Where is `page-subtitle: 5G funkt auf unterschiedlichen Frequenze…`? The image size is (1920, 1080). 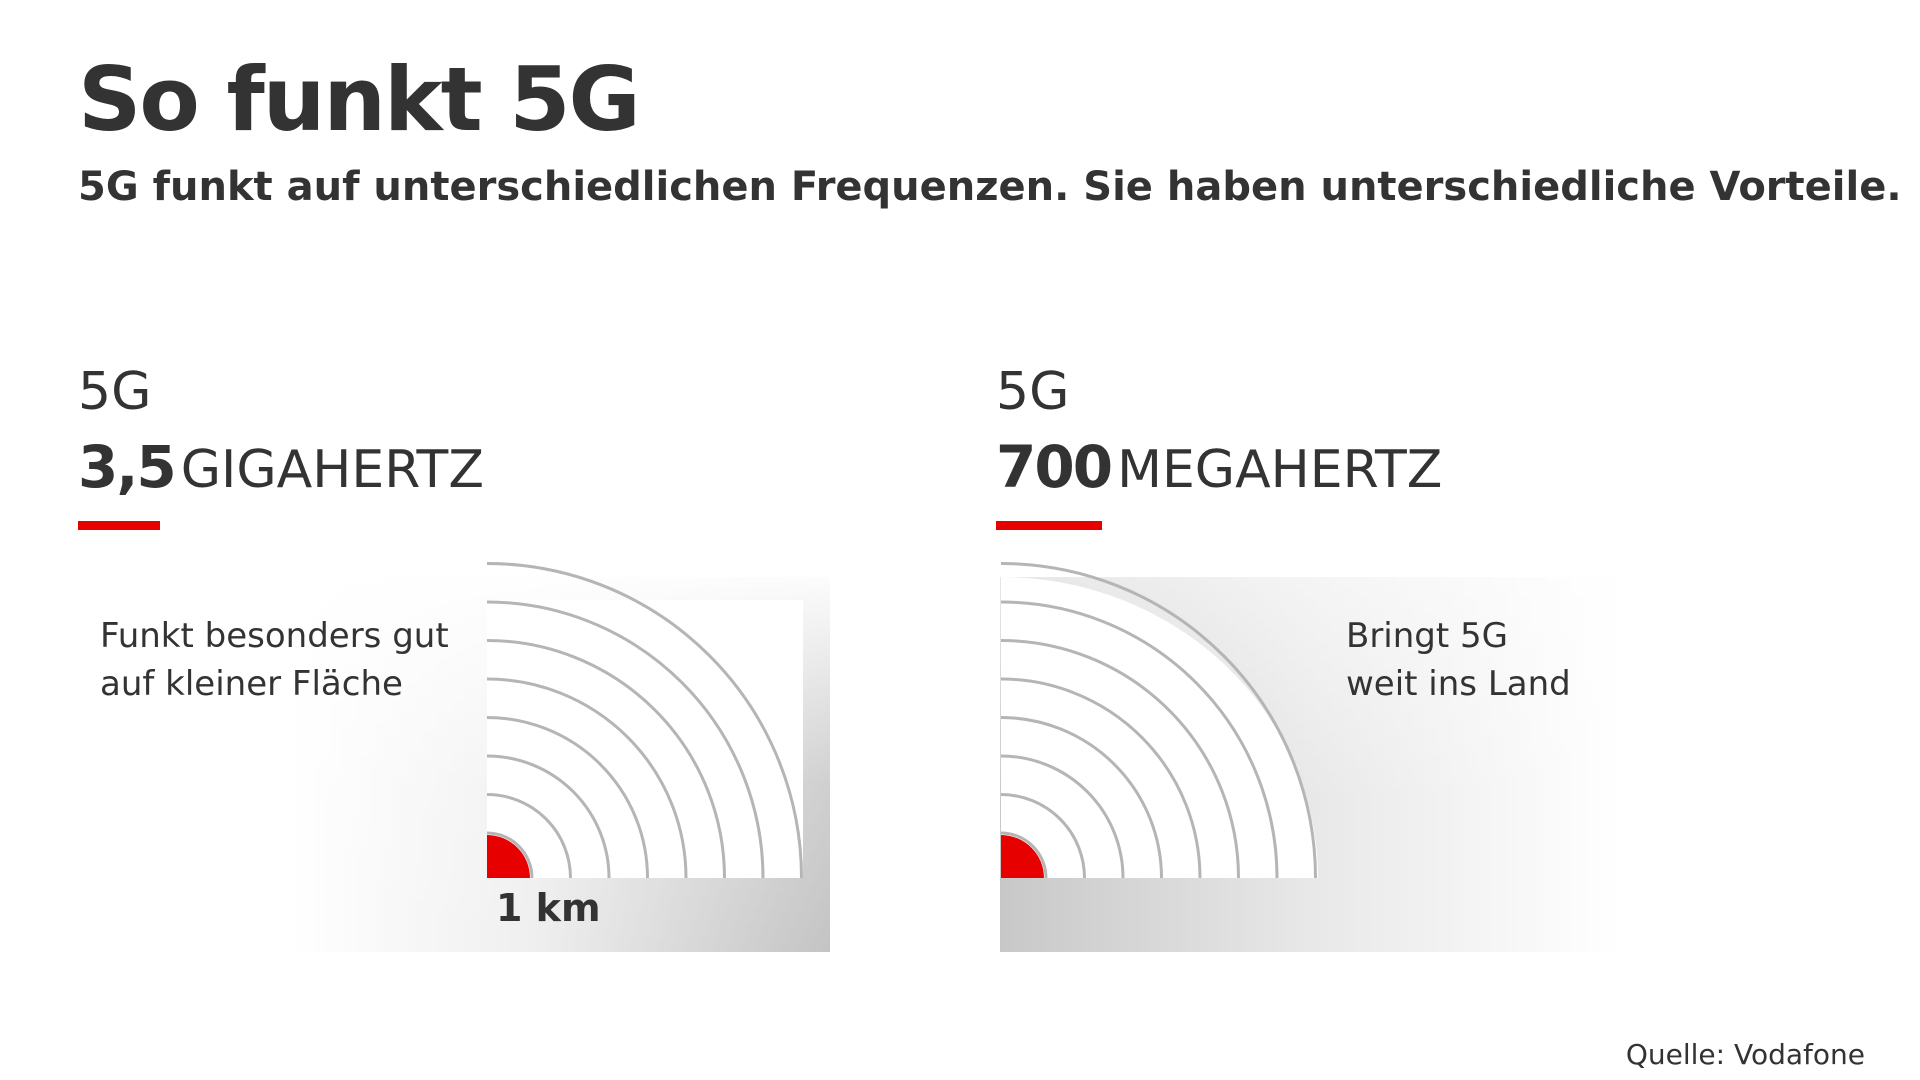
page-subtitle: 5G funkt auf unterschiedlichen Frequenze… is located at coordinates (990, 187).